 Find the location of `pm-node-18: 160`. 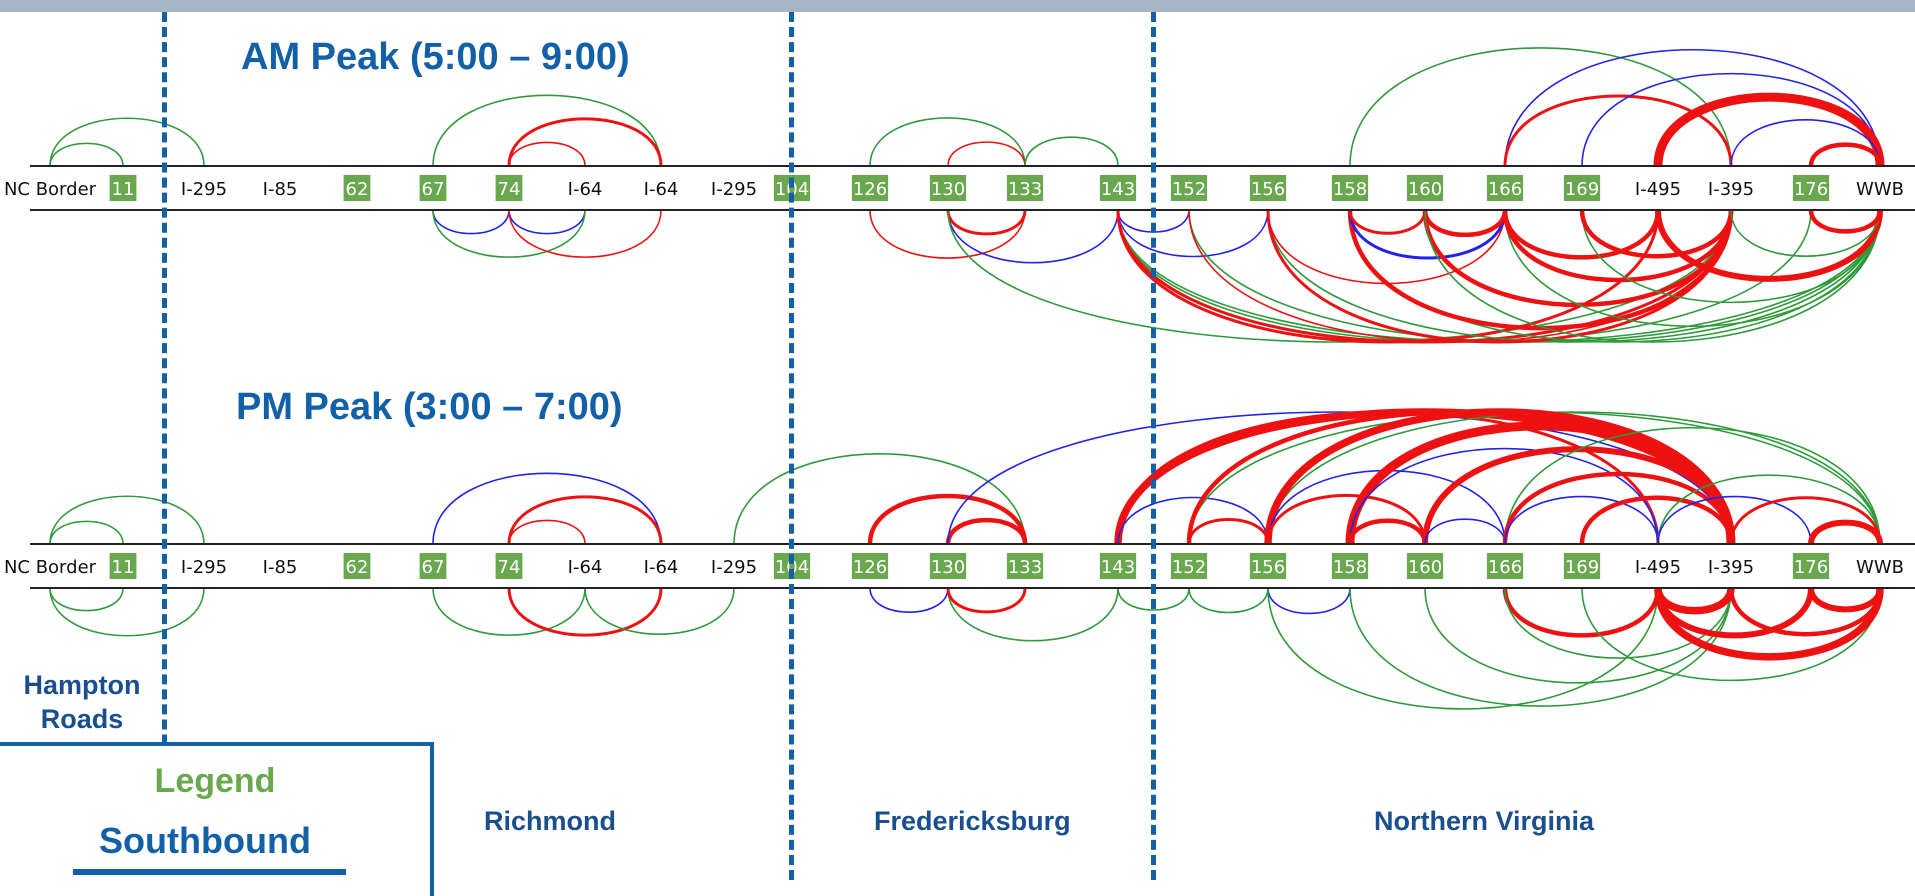

pm-node-18: 160 is located at coordinates (1425, 566).